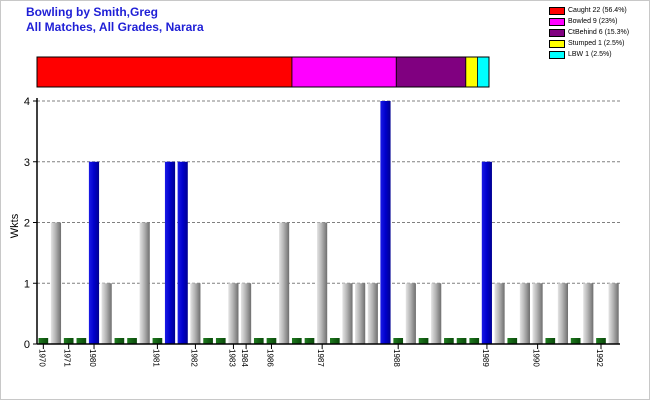 This screenshot has height=400, width=650. What do you see at coordinates (27, 345) in the screenshot?
I see `y-tick-label: 0` at bounding box center [27, 345].